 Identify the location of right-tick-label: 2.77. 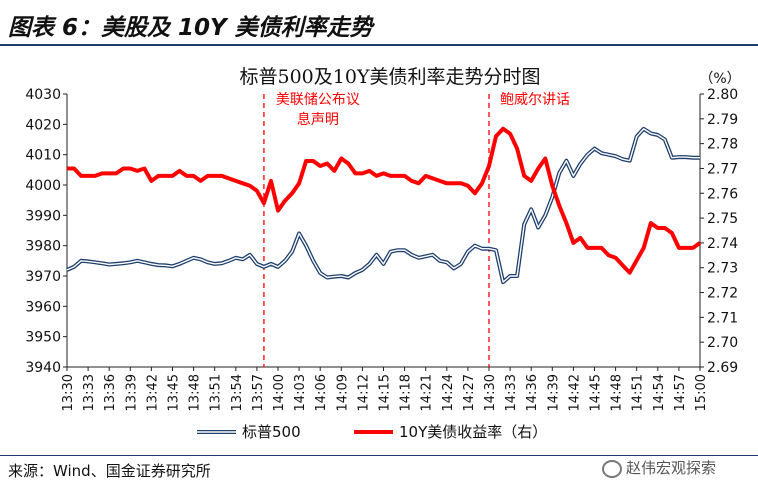
(722, 169).